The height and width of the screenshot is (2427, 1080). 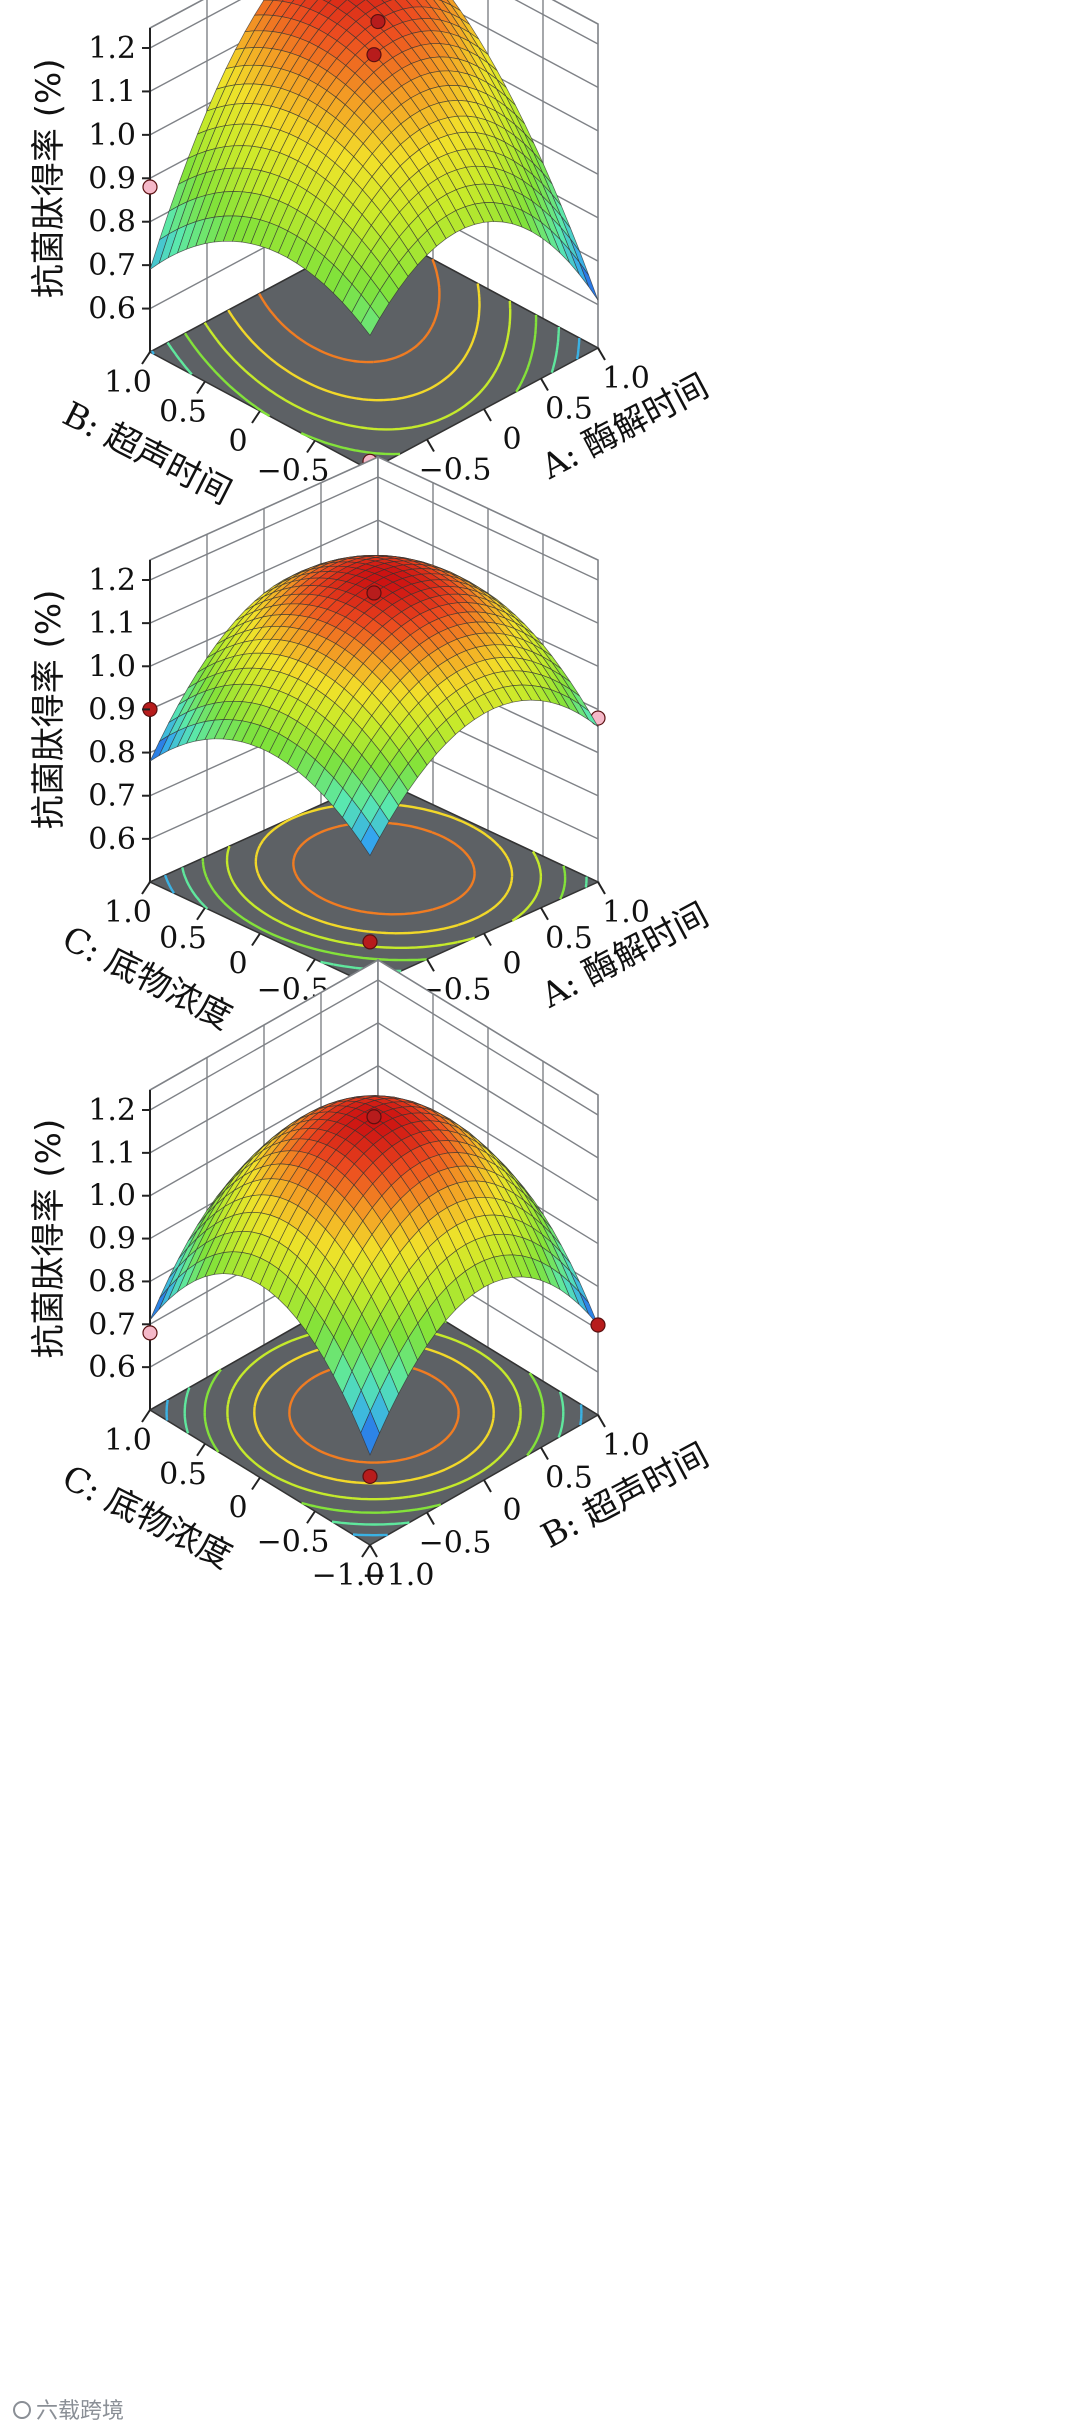 What do you see at coordinates (348, 1575) in the screenshot?
I see `y-tick-label: −1.0` at bounding box center [348, 1575].